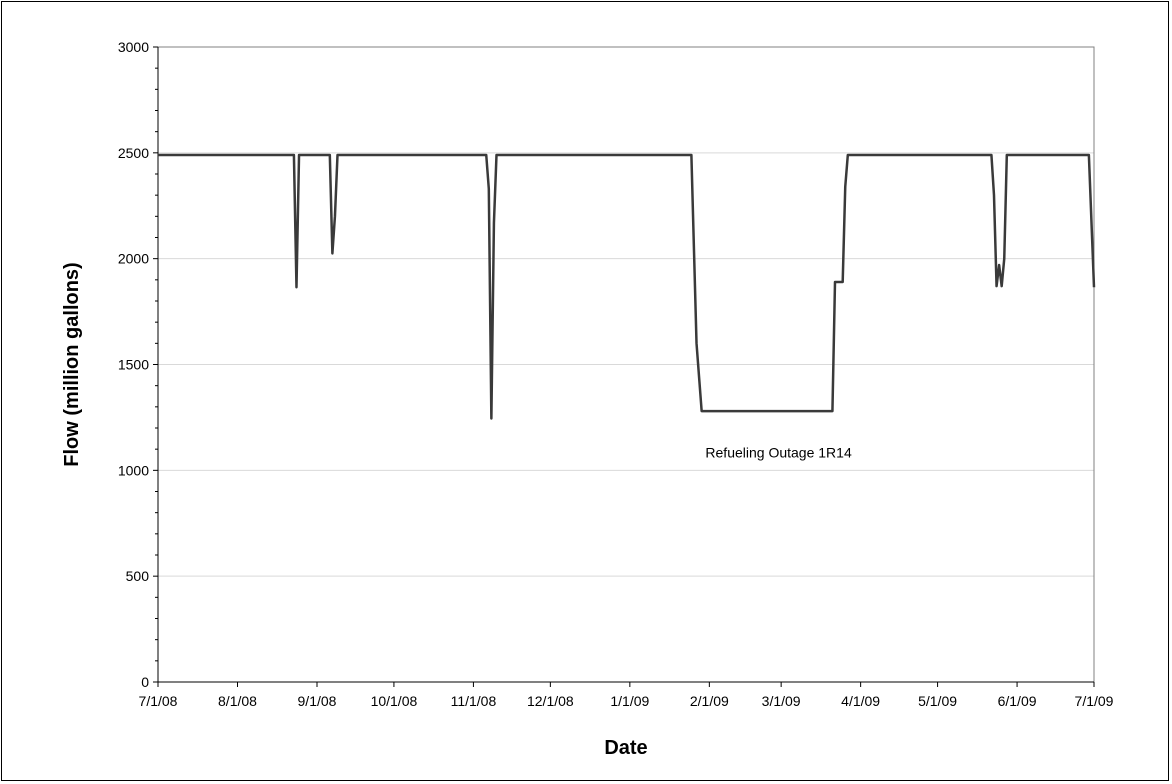  What do you see at coordinates (317, 701) in the screenshot?
I see `x-tick-label: 9/1/08` at bounding box center [317, 701].